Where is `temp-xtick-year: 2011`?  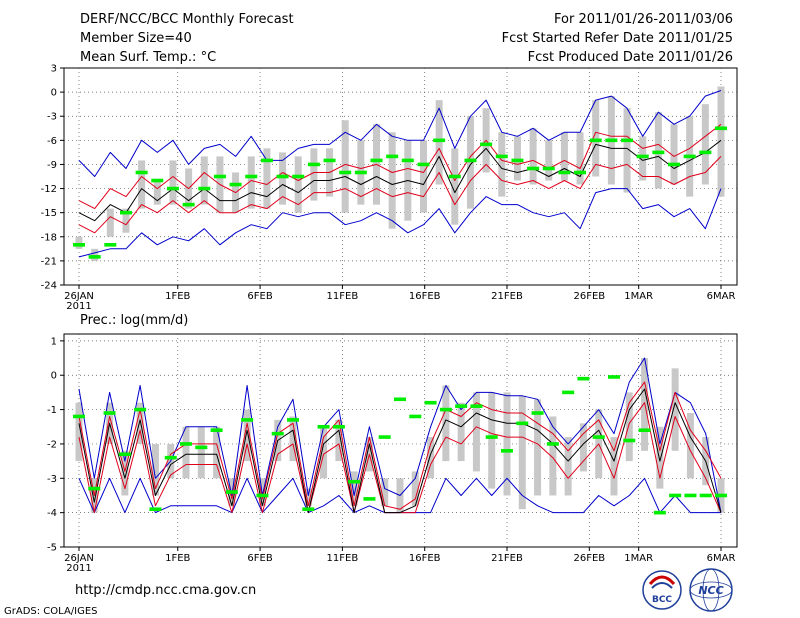
temp-xtick-year: 2011 is located at coordinates (78, 306).